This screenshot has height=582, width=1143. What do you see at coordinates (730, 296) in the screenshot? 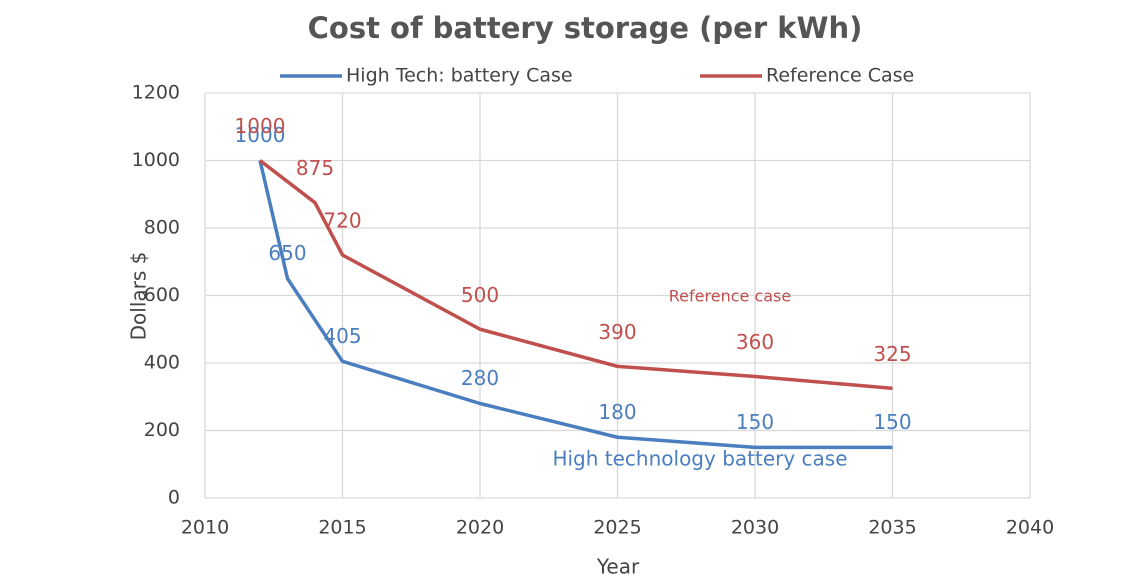
I see `annotation: Reference case` at bounding box center [730, 296].